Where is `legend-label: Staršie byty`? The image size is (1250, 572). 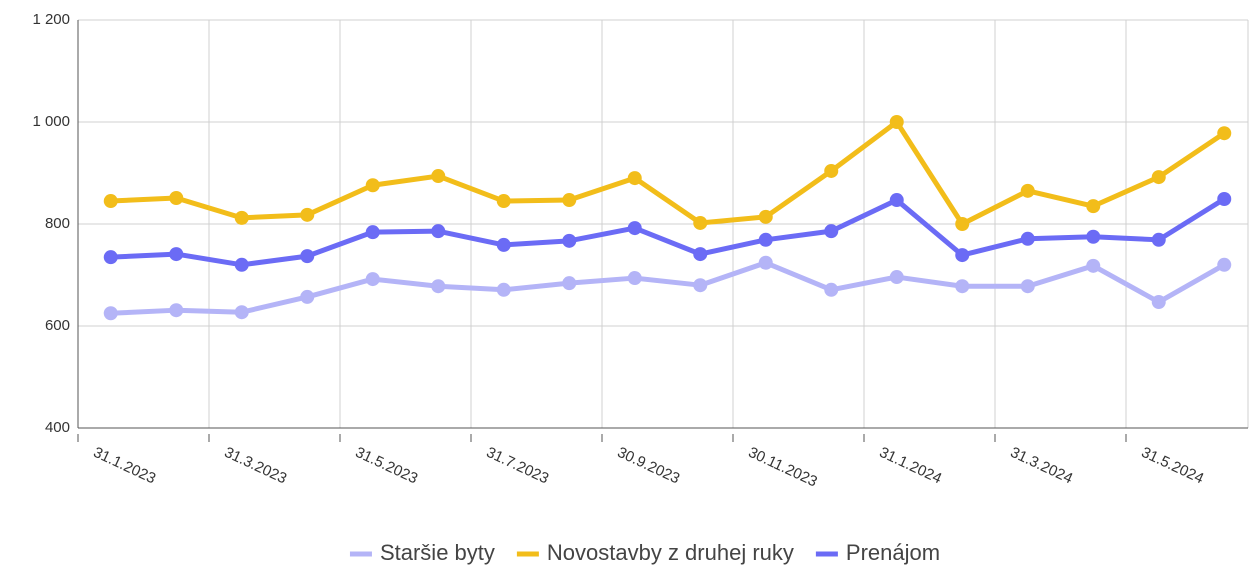
legend-label: Staršie byty is located at coordinates (437, 552).